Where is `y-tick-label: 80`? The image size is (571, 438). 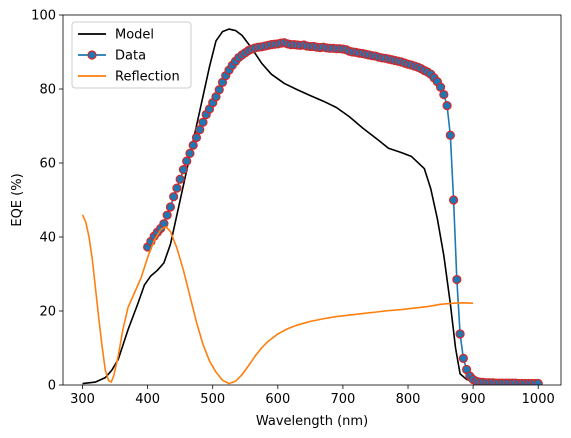 y-tick-label: 80 is located at coordinates (47, 90).